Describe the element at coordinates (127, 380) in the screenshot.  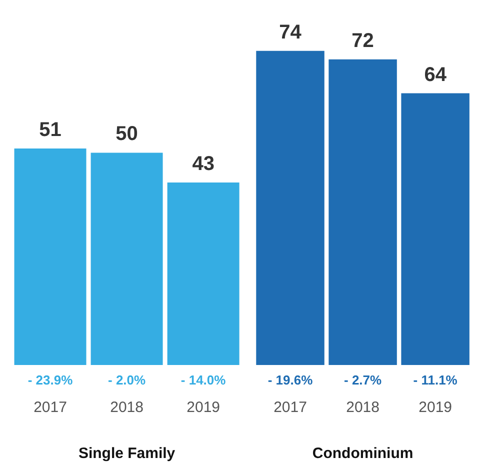
I see `text: - 2.0%` at that location.